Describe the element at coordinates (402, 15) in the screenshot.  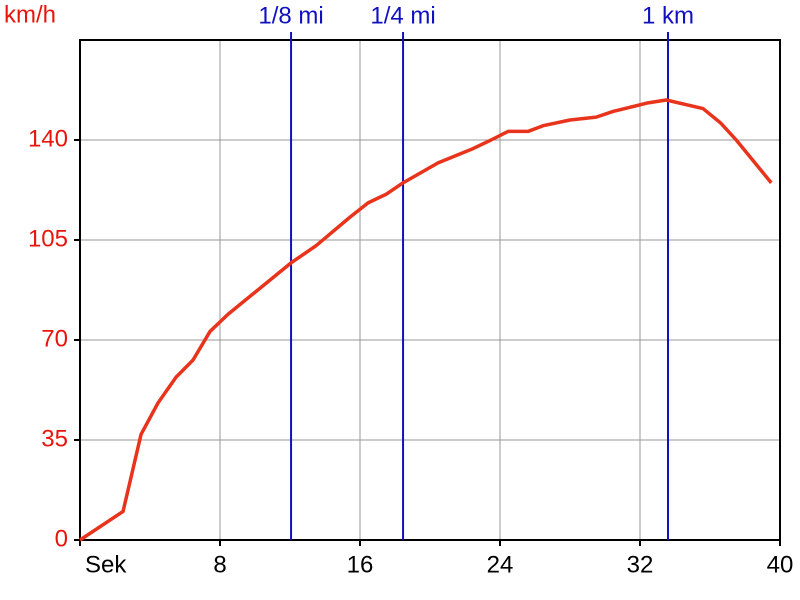
I see `distance-marker-label: 1/4 mi` at that location.